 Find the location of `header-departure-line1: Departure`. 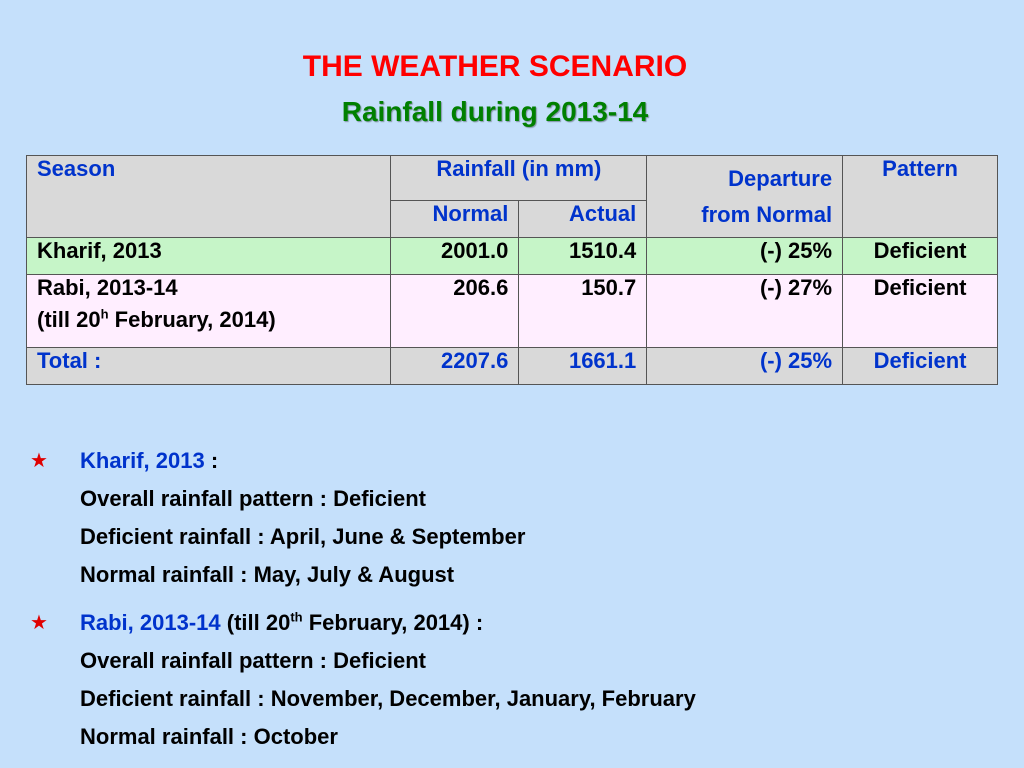

header-departure-line1: Departure is located at coordinates (780, 178).